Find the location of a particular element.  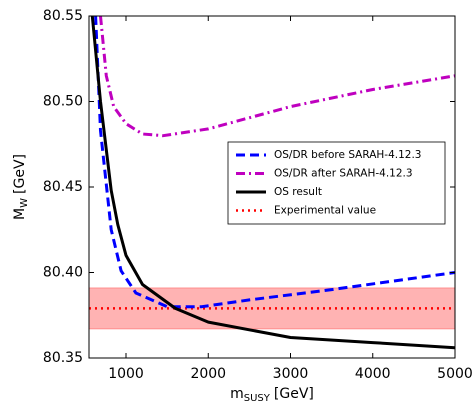

x-axis-label: mSUSY [GeV] is located at coordinates (272, 395).